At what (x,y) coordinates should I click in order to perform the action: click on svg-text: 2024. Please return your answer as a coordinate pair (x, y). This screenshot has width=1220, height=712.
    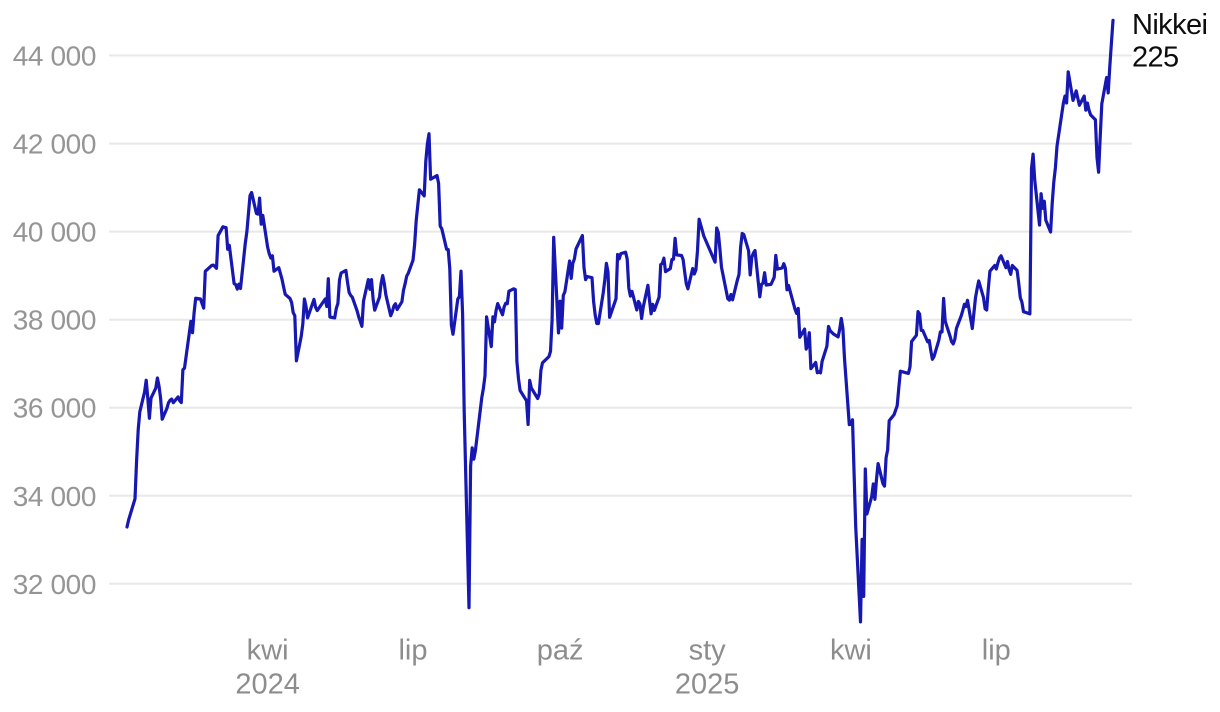
    Looking at the image, I should click on (267, 685).